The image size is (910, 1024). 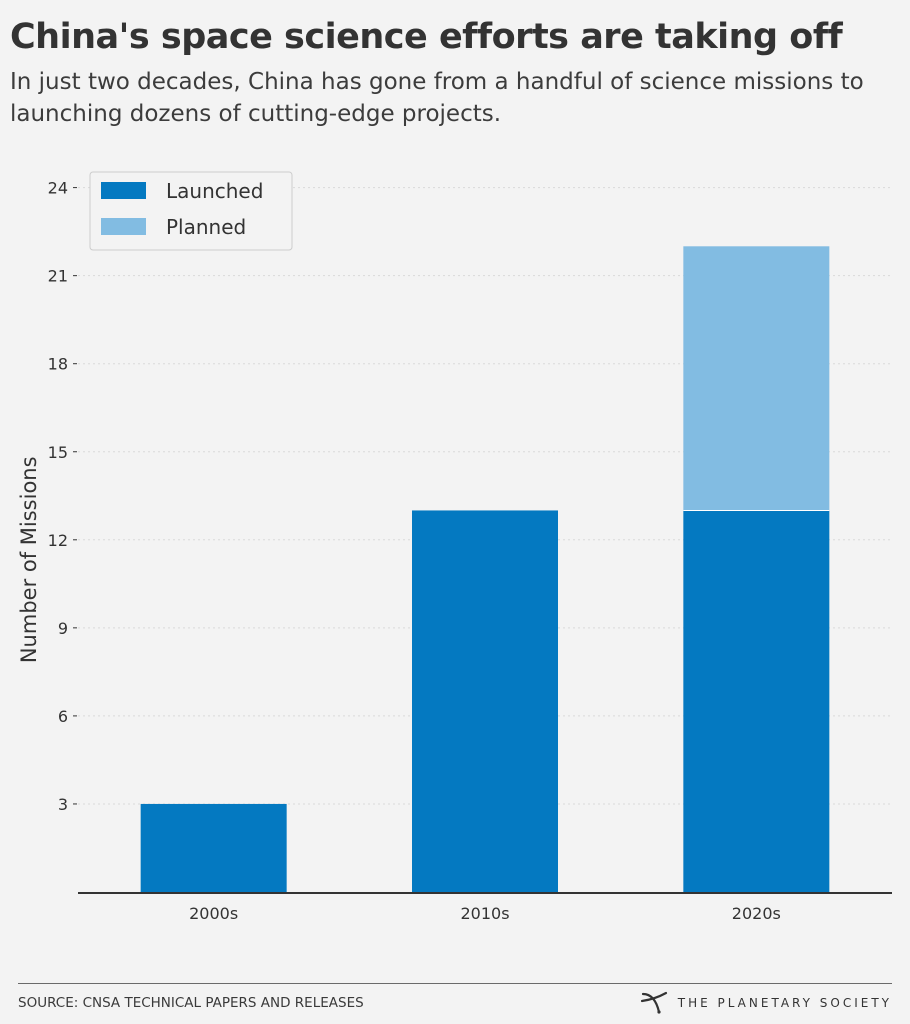 What do you see at coordinates (58, 540) in the screenshot?
I see `y-tick-label: 12` at bounding box center [58, 540].